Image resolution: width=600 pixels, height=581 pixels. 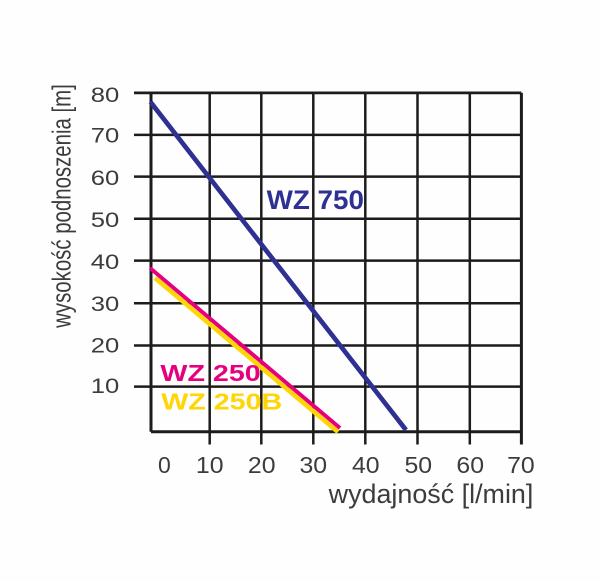 What do you see at coordinates (221, 401) in the screenshot?
I see `svg-text: WZ 250B` at bounding box center [221, 401].